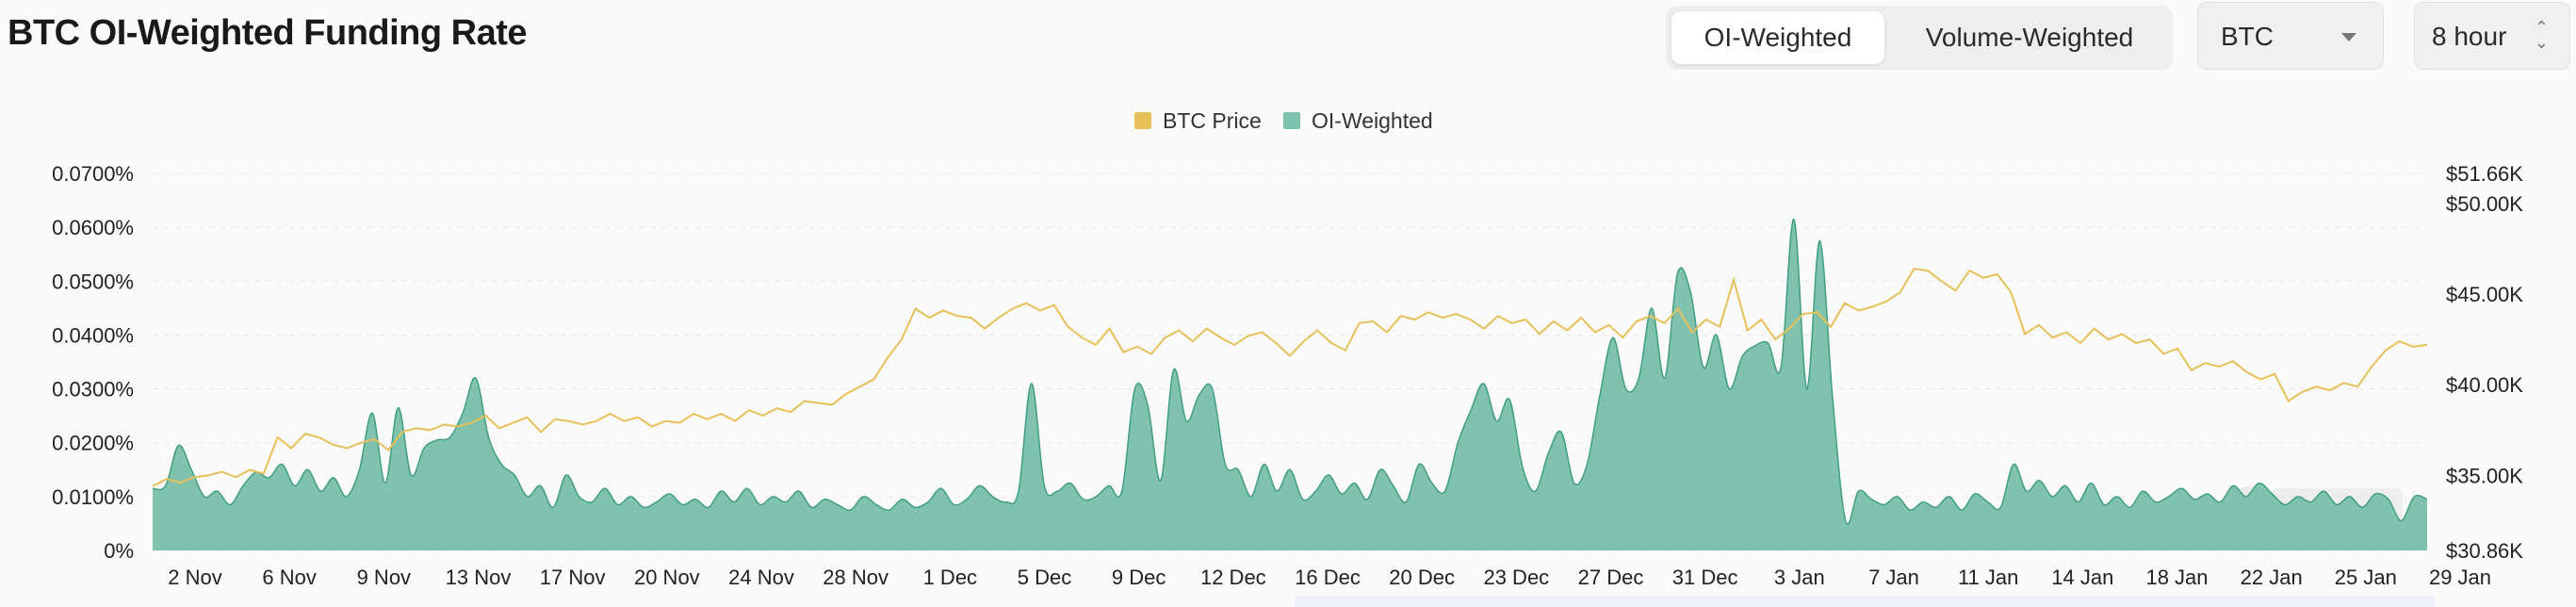  What do you see at coordinates (2176, 578) in the screenshot?
I see `x-tick-label: 18 Jan` at bounding box center [2176, 578].